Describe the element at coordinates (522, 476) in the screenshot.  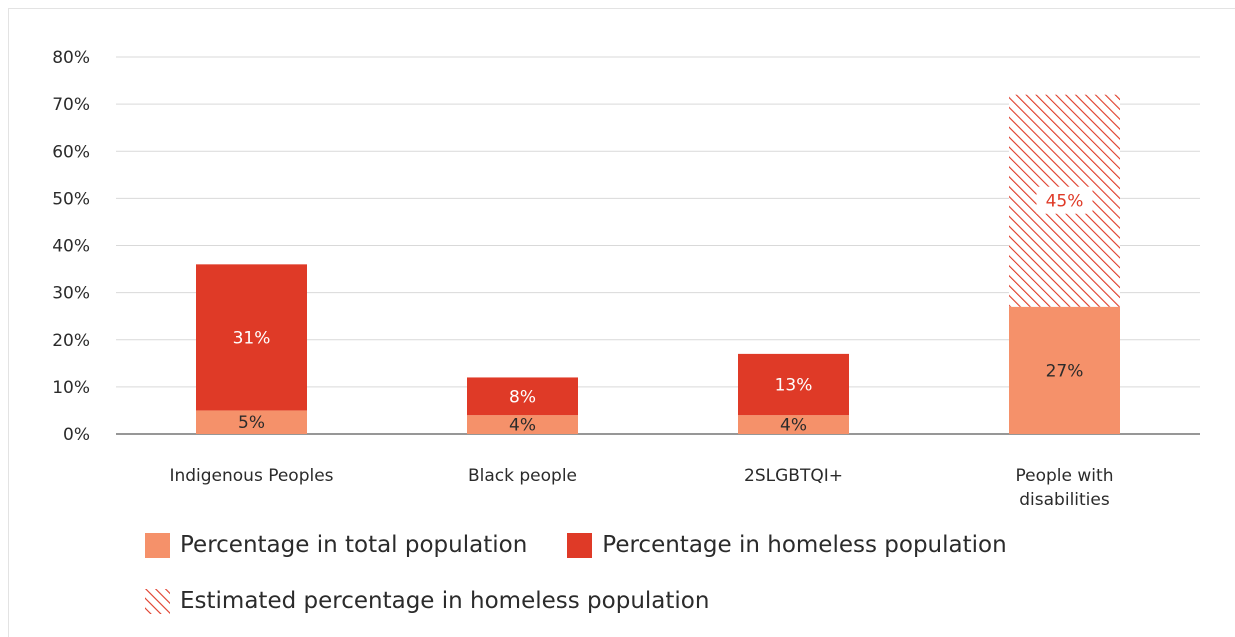
I see `x-tick-label: Black people` at that location.